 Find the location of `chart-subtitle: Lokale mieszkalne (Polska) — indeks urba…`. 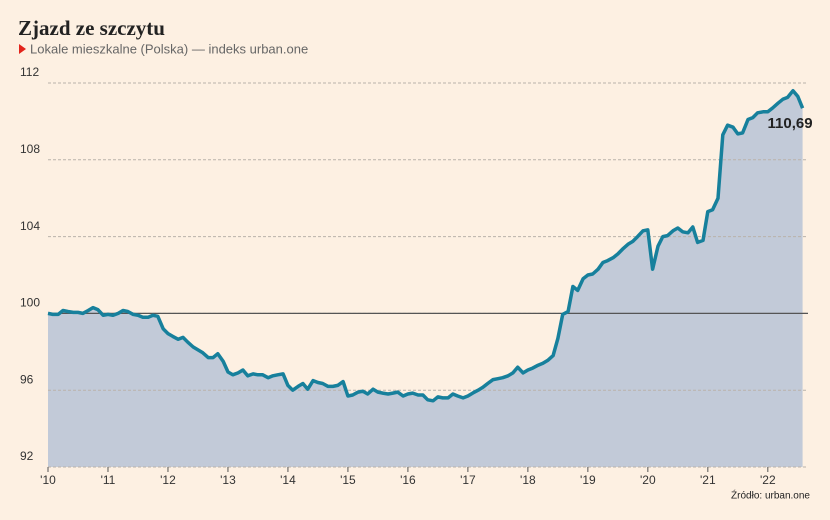

chart-subtitle: Lokale mieszkalne (Polska) — indeks urba… is located at coordinates (169, 48).